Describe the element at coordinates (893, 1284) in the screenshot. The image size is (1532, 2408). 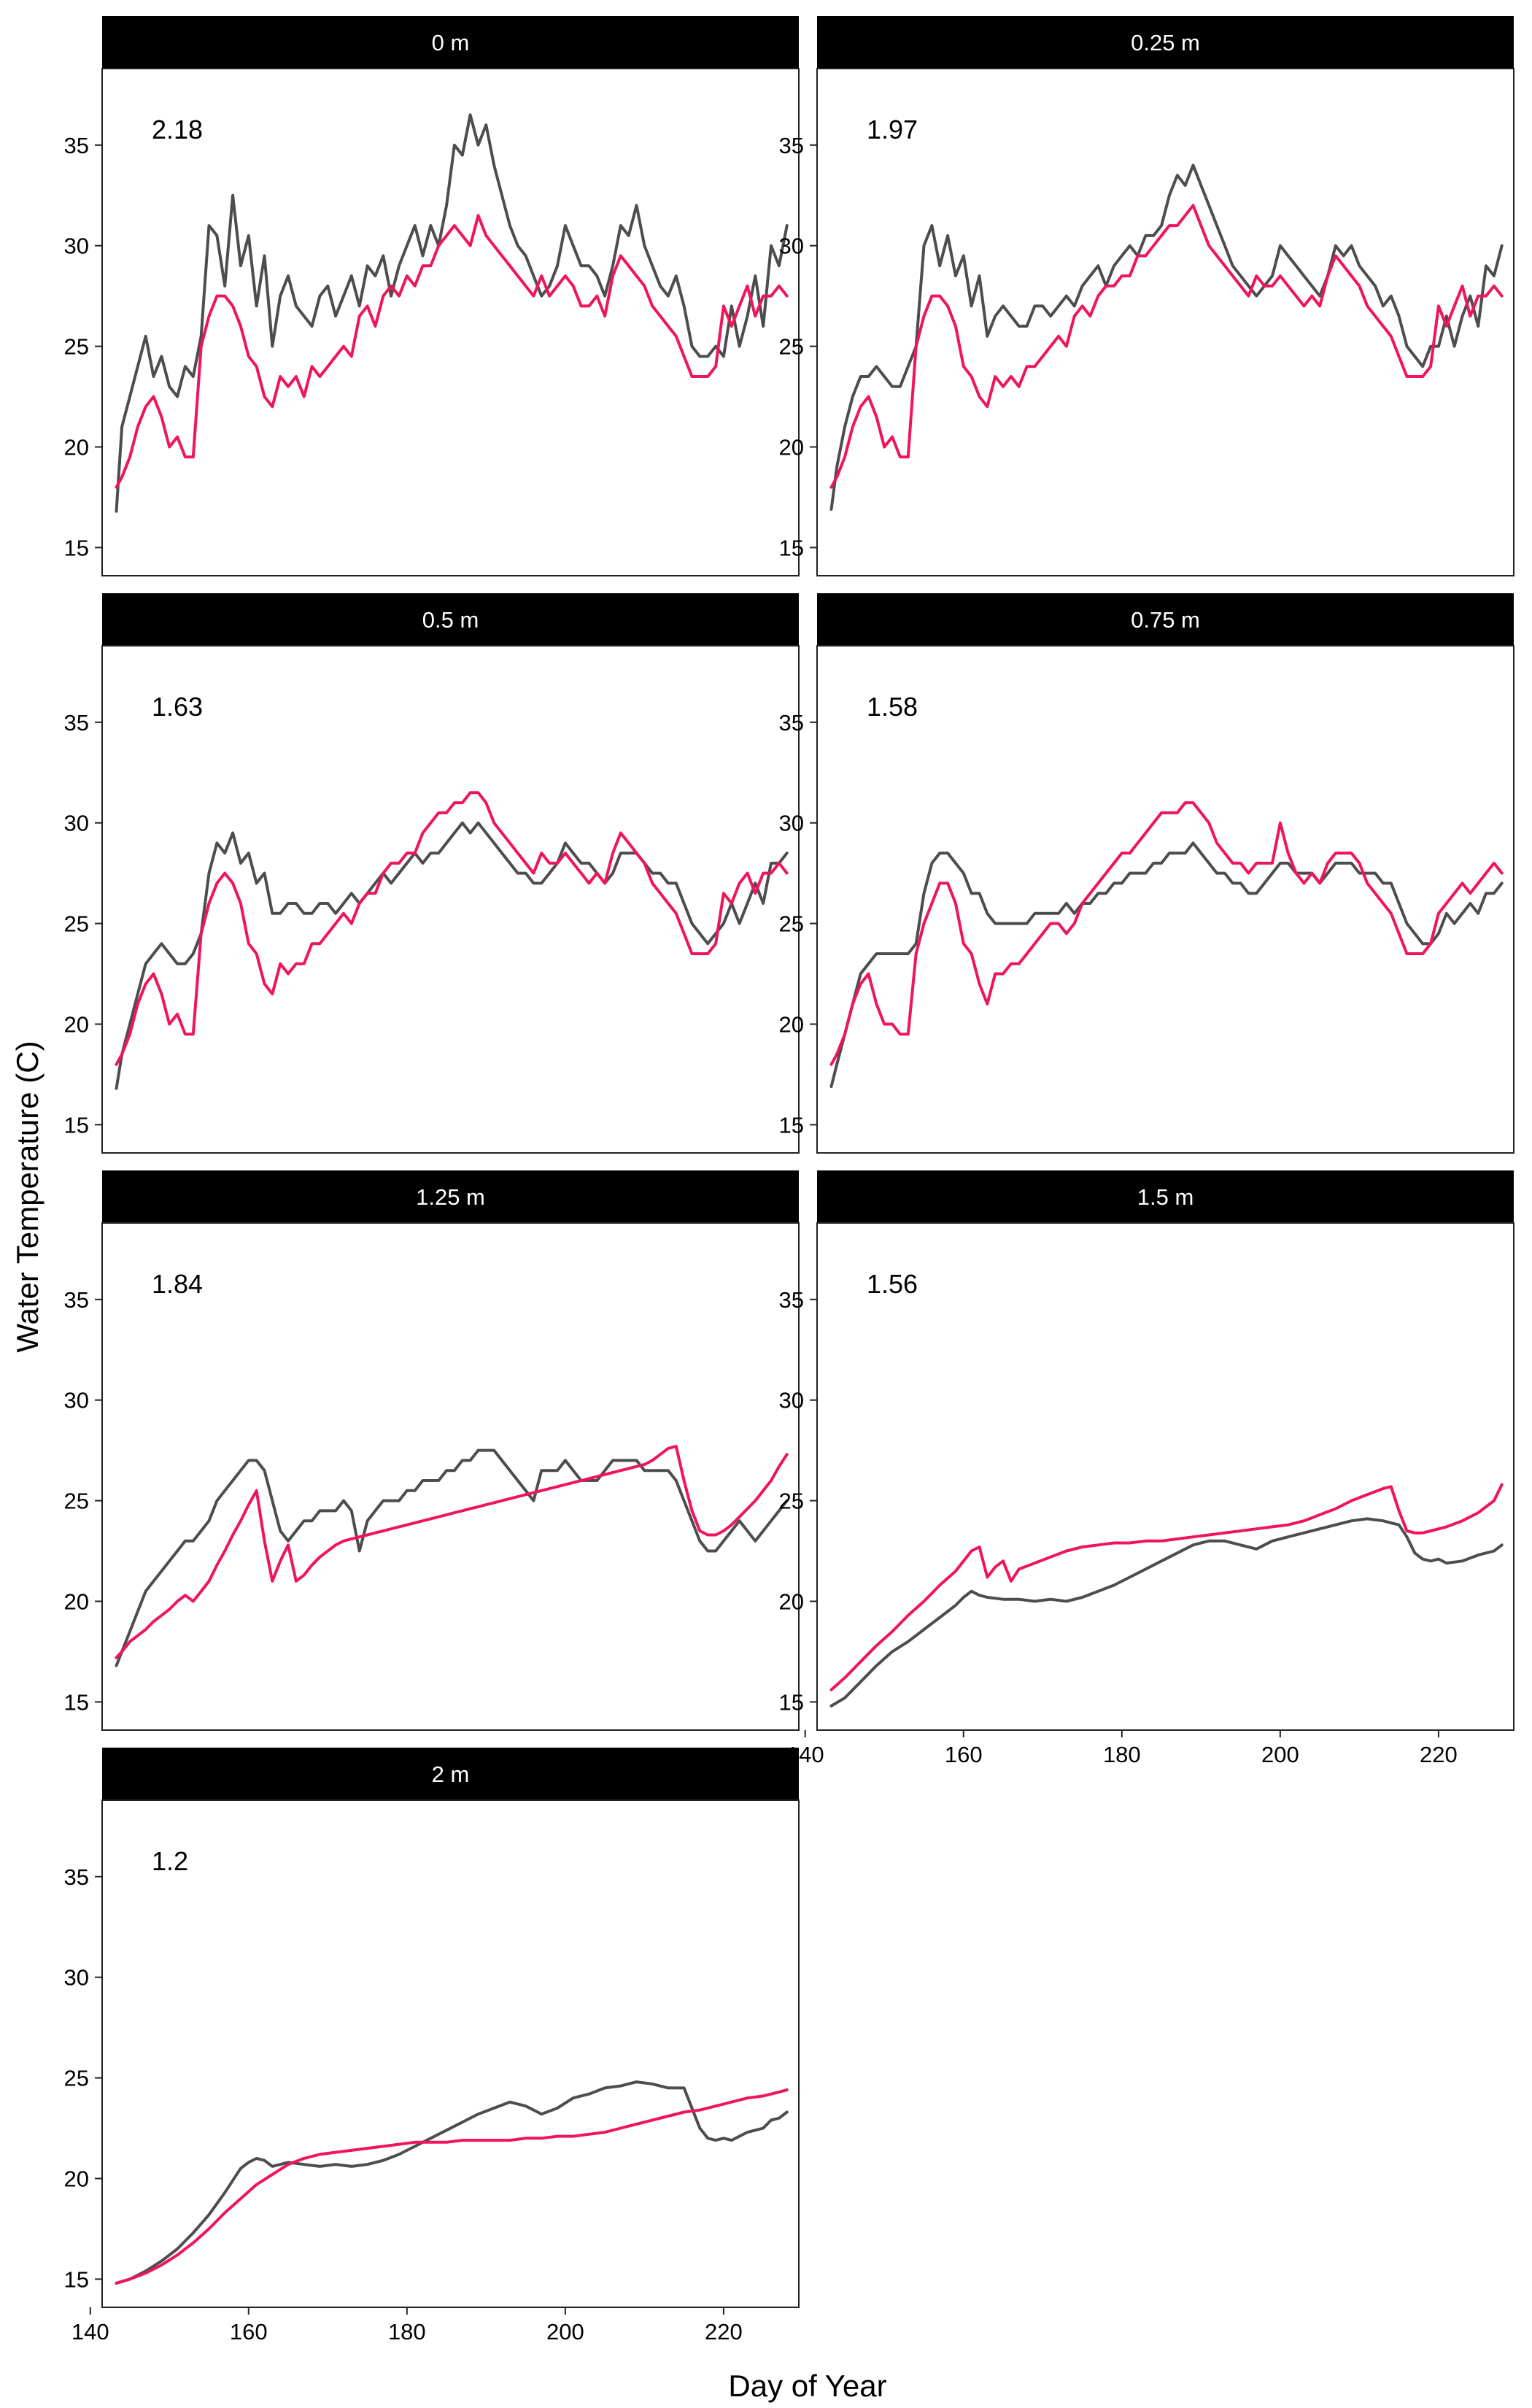
I see `rmse-annotation: 1.56` at that location.